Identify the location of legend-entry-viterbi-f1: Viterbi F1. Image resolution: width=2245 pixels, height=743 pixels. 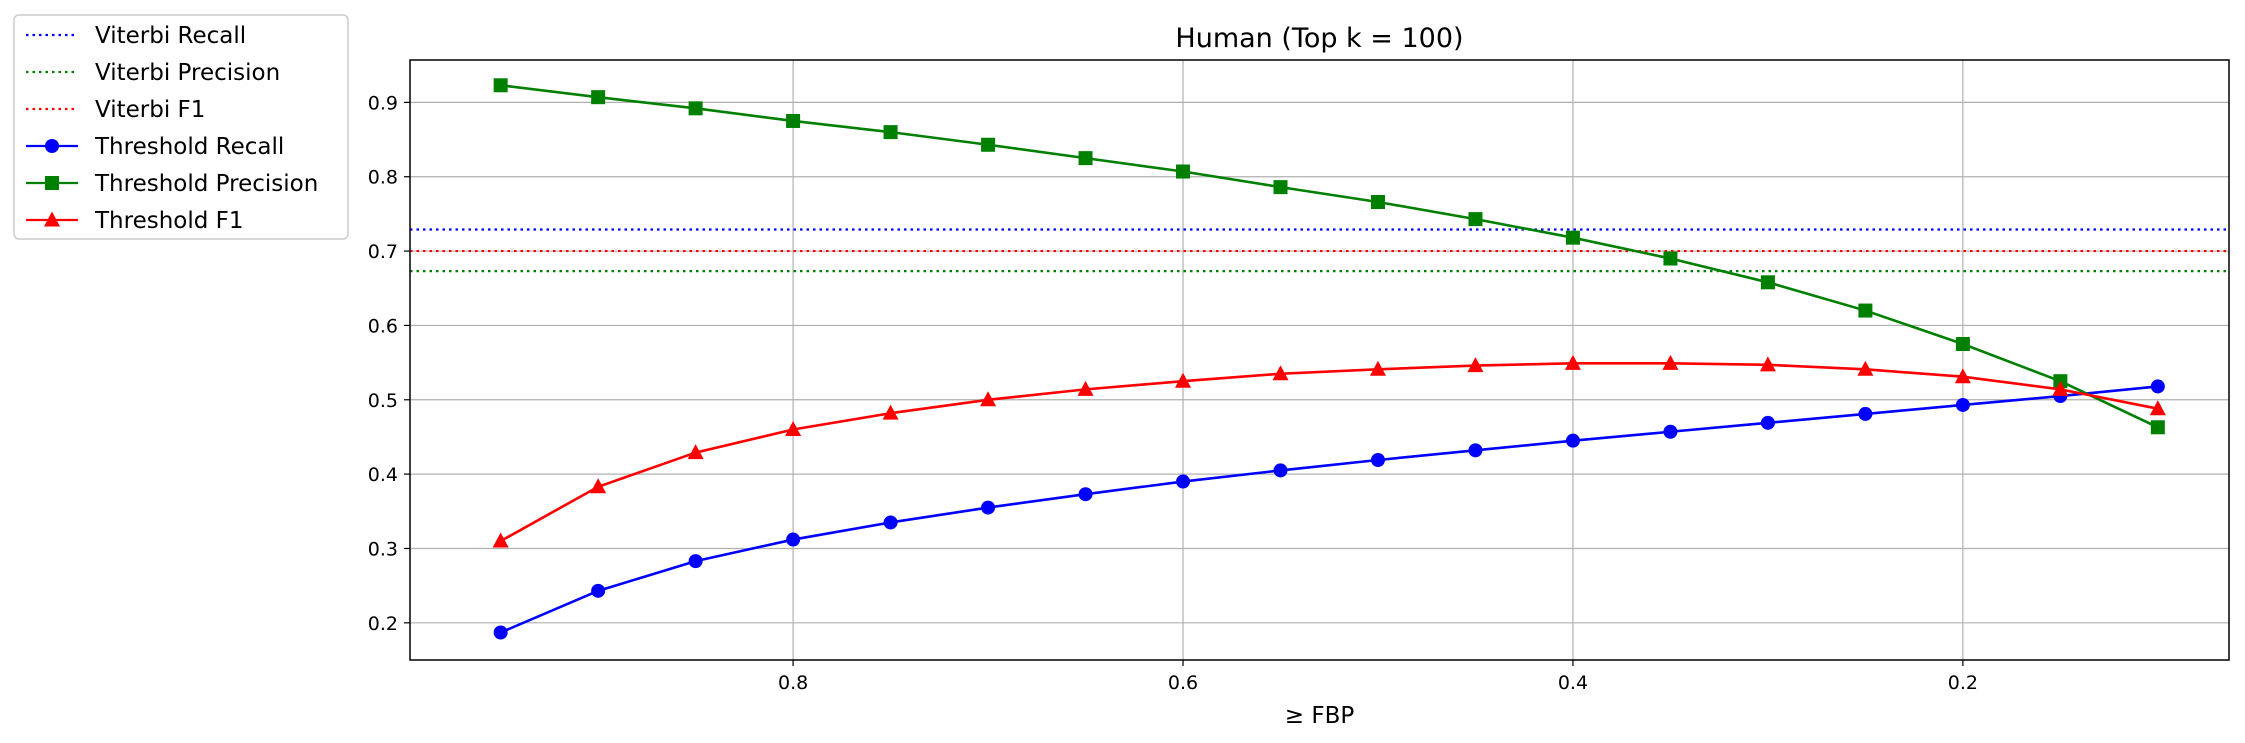
(115, 110).